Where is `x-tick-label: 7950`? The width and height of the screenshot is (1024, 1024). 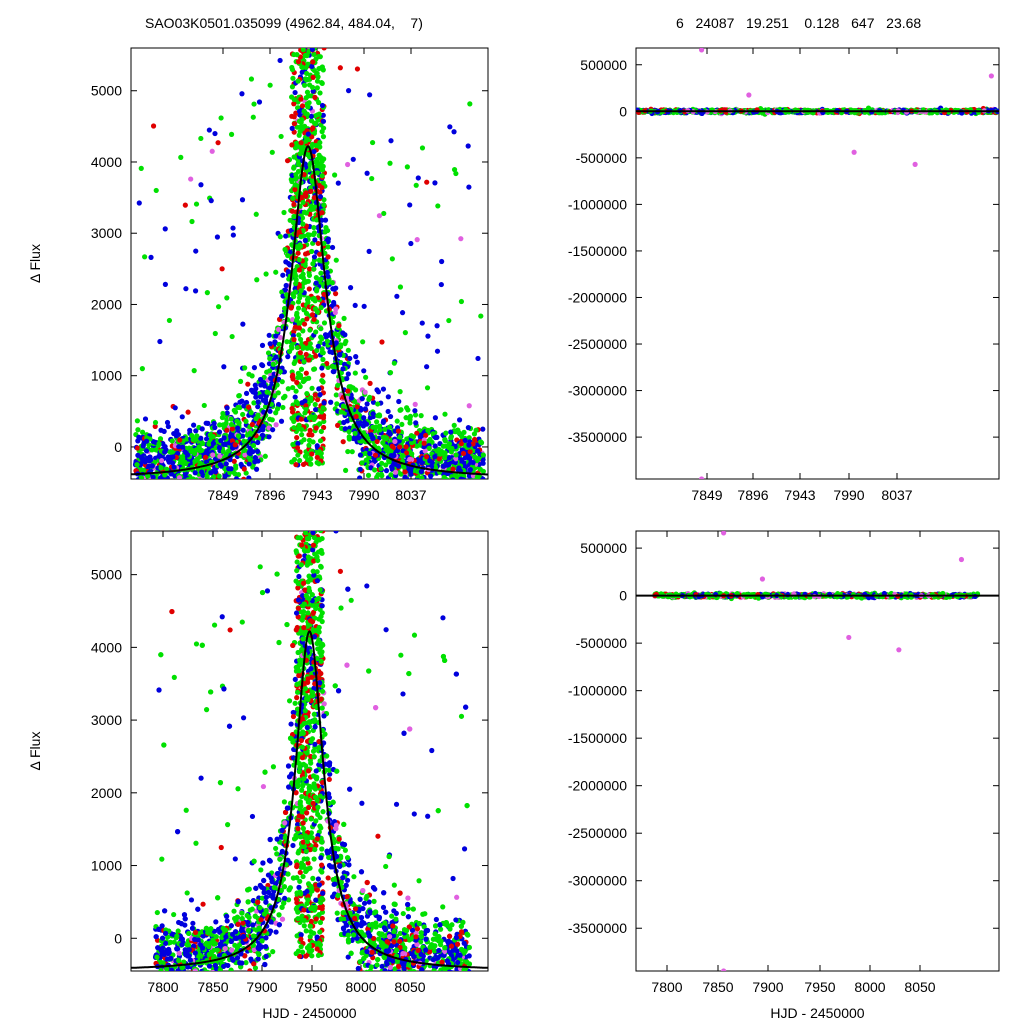 x-tick-label: 7950 is located at coordinates (311, 987).